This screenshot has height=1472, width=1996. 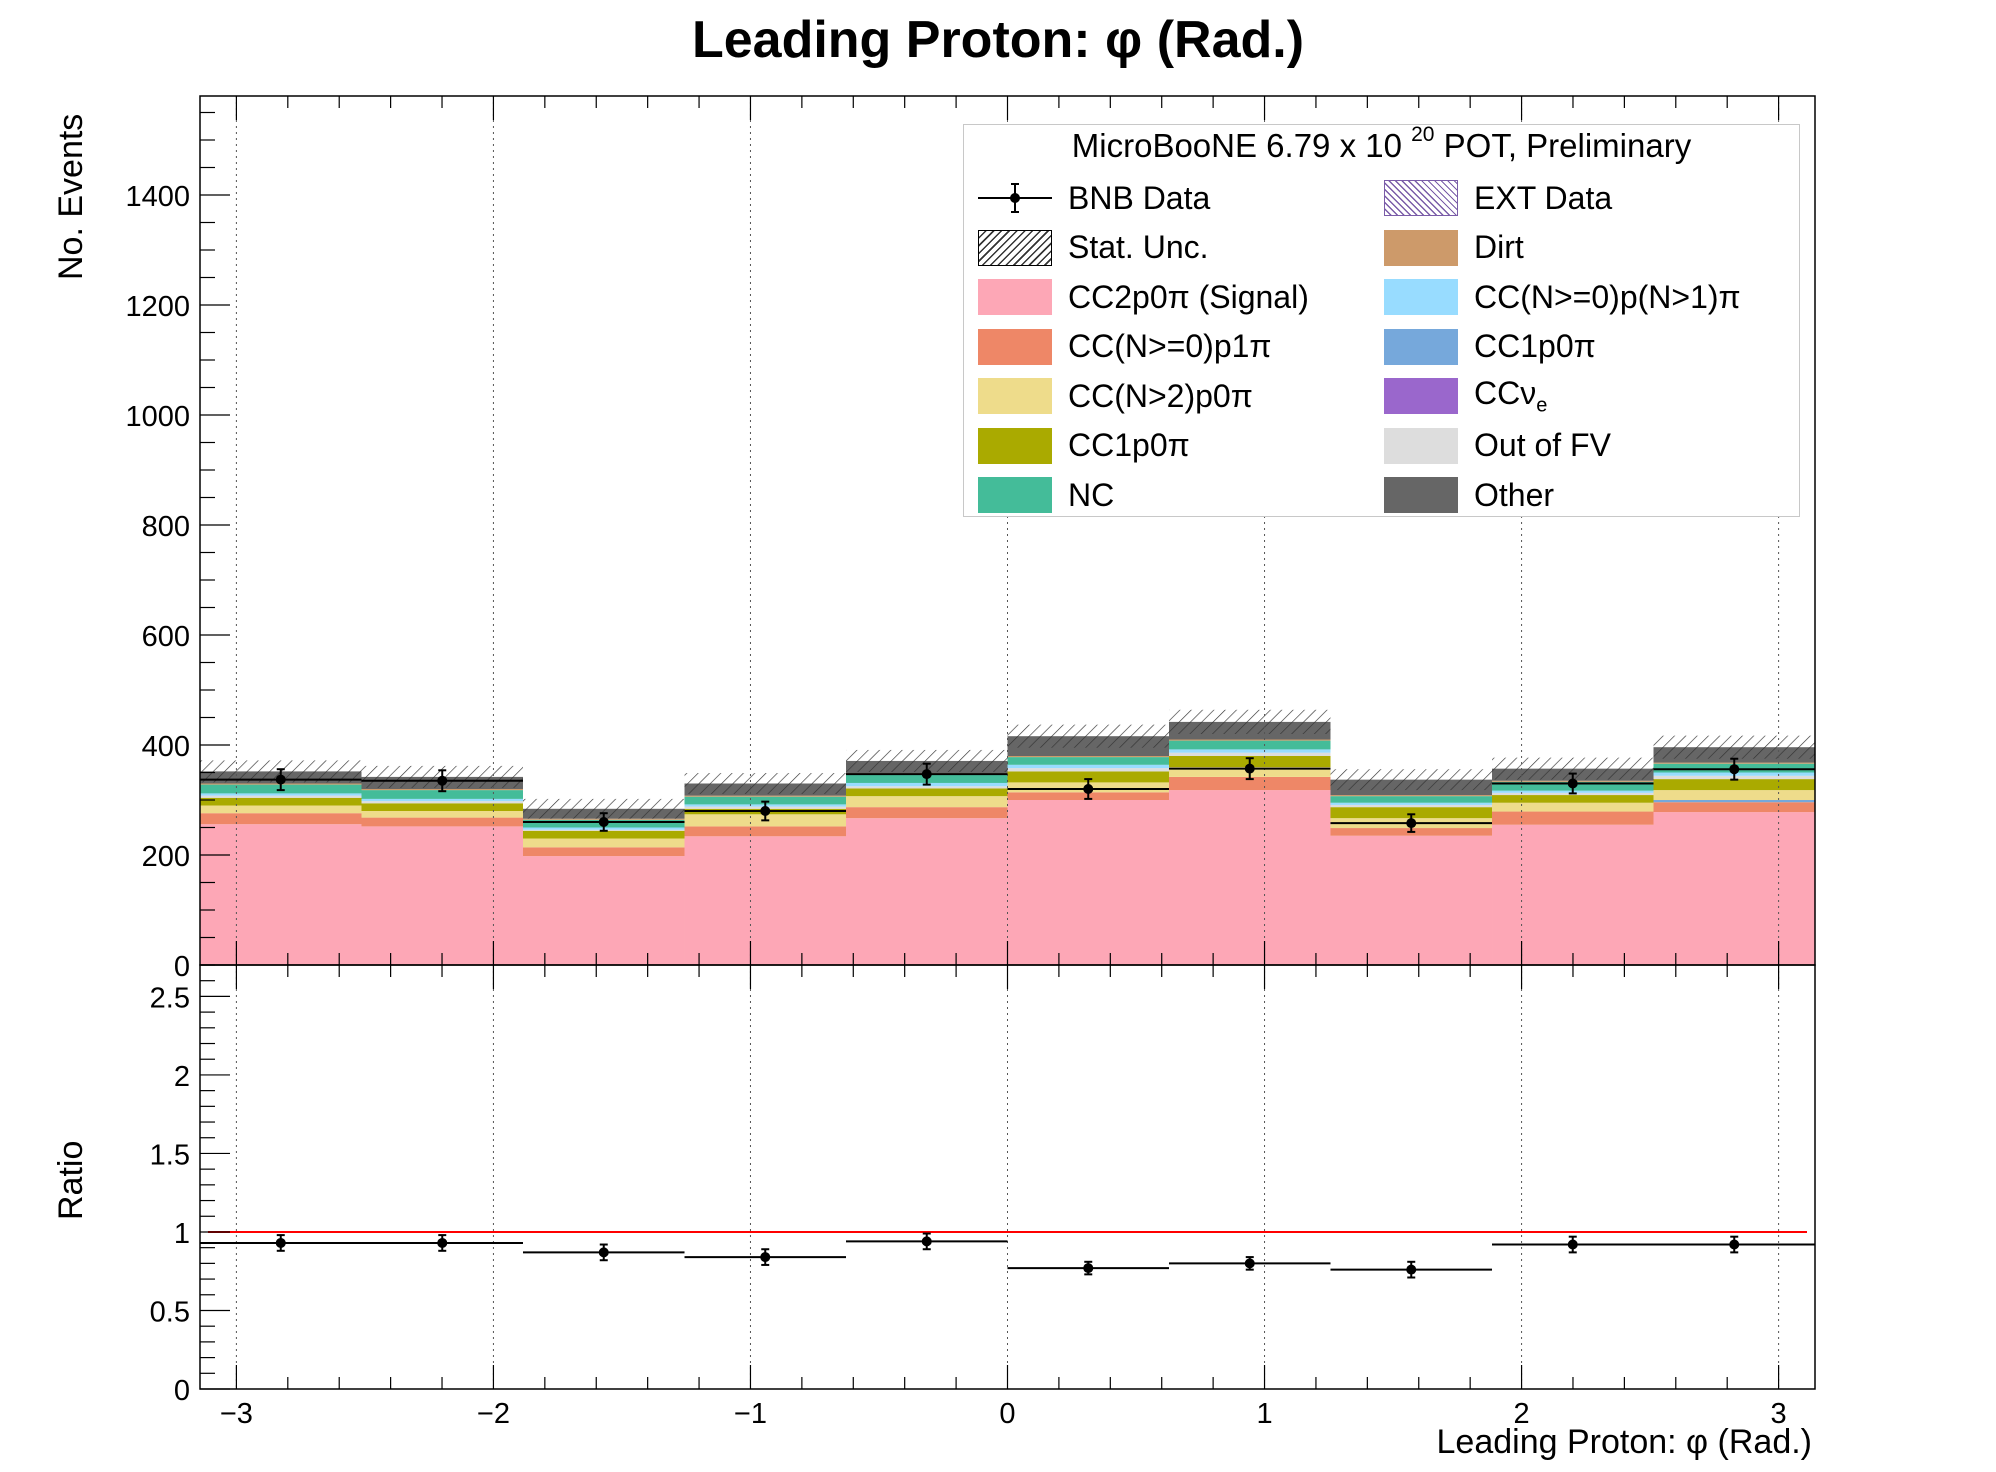 I want to click on legend-header: MicroBooNE 6.79 x 10 20 POT, Preliminary, so click(x=1381, y=144).